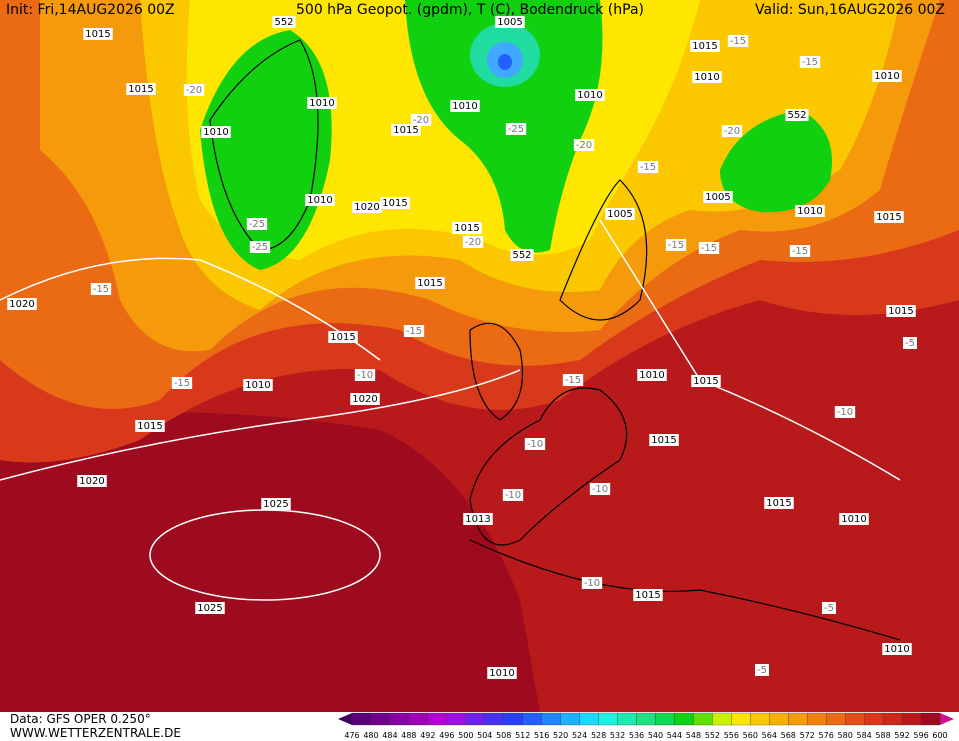 This screenshot has height=741, width=959. Describe the element at coordinates (421, 120) in the screenshot. I see `isotherm-label: -20` at that location.